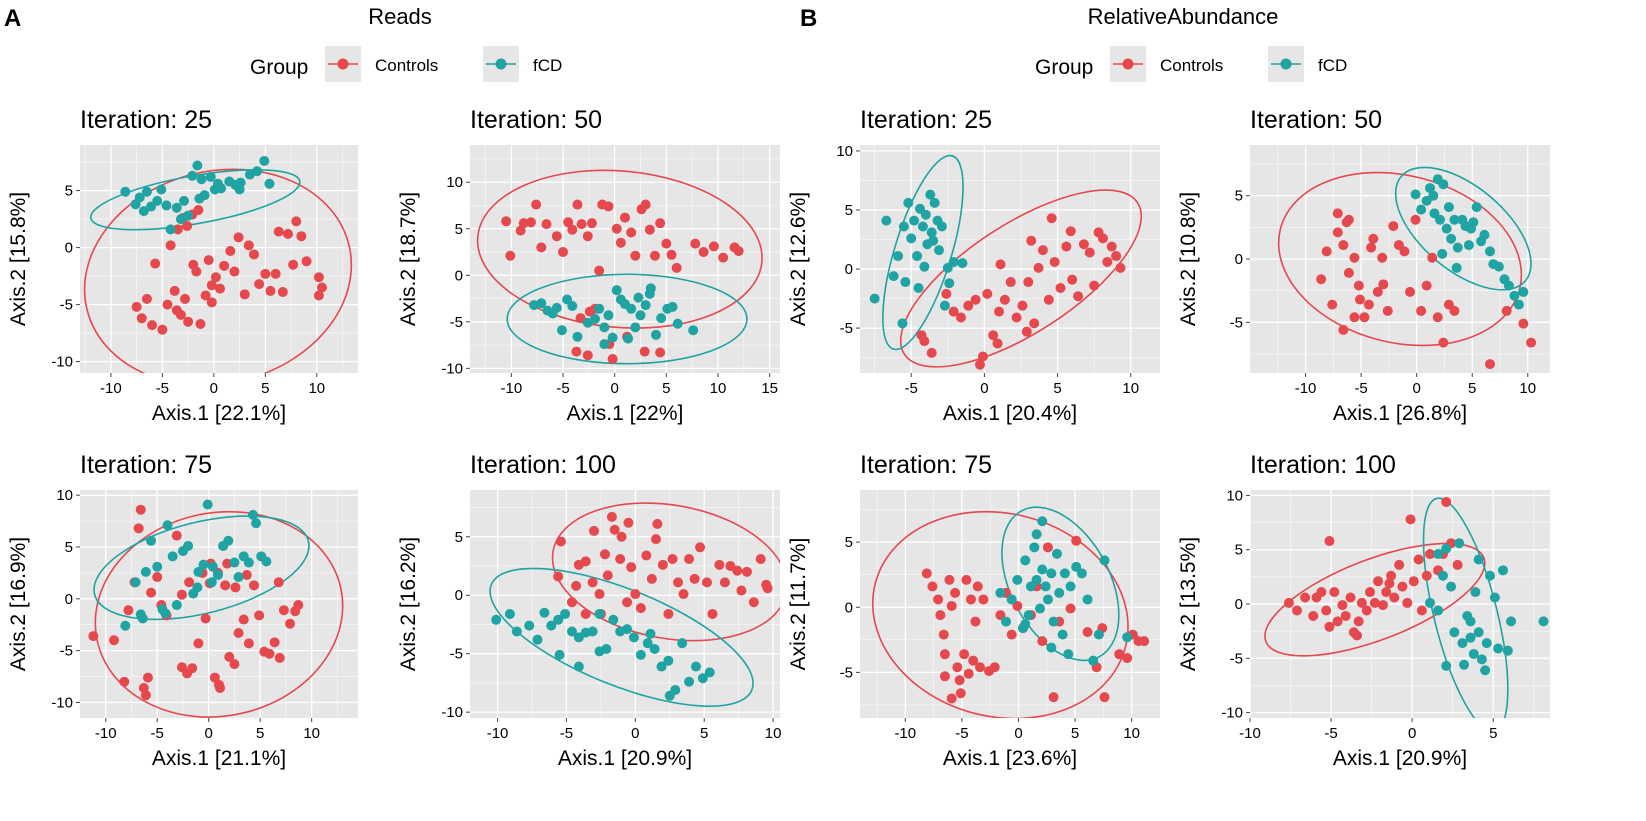  Describe the element at coordinates (627, 319) in the screenshot. I see `confidence-ellipse-fcd` at that location.